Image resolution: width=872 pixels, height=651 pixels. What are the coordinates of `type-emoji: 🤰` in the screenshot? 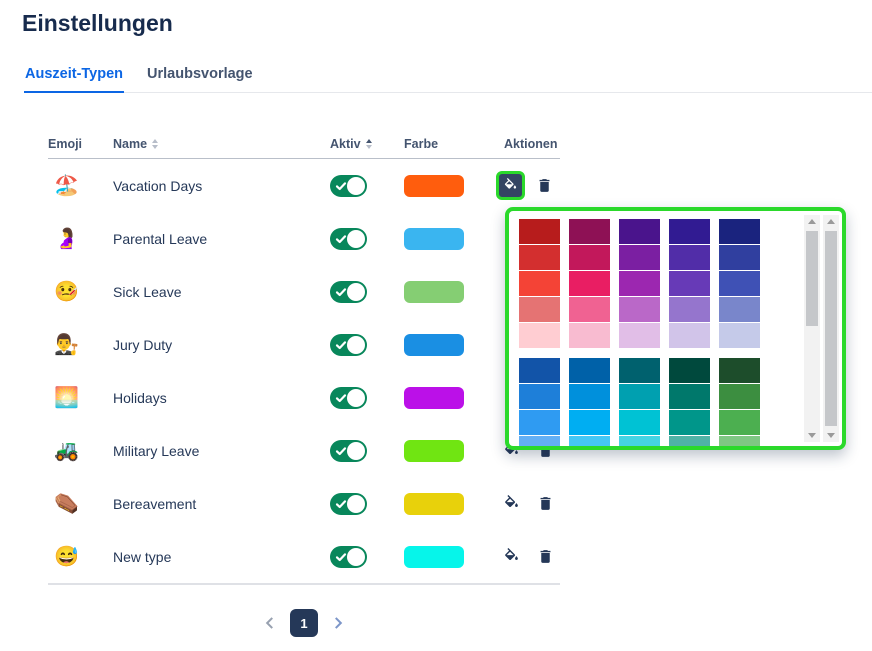 It's located at (66, 238).